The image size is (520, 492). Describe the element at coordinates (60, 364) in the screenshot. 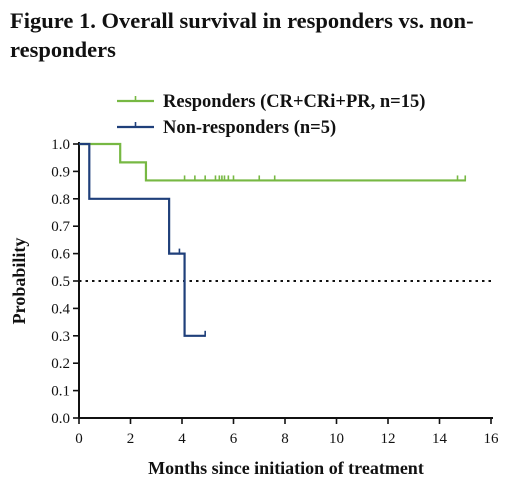

I see `y-tick-label: 0.2` at that location.